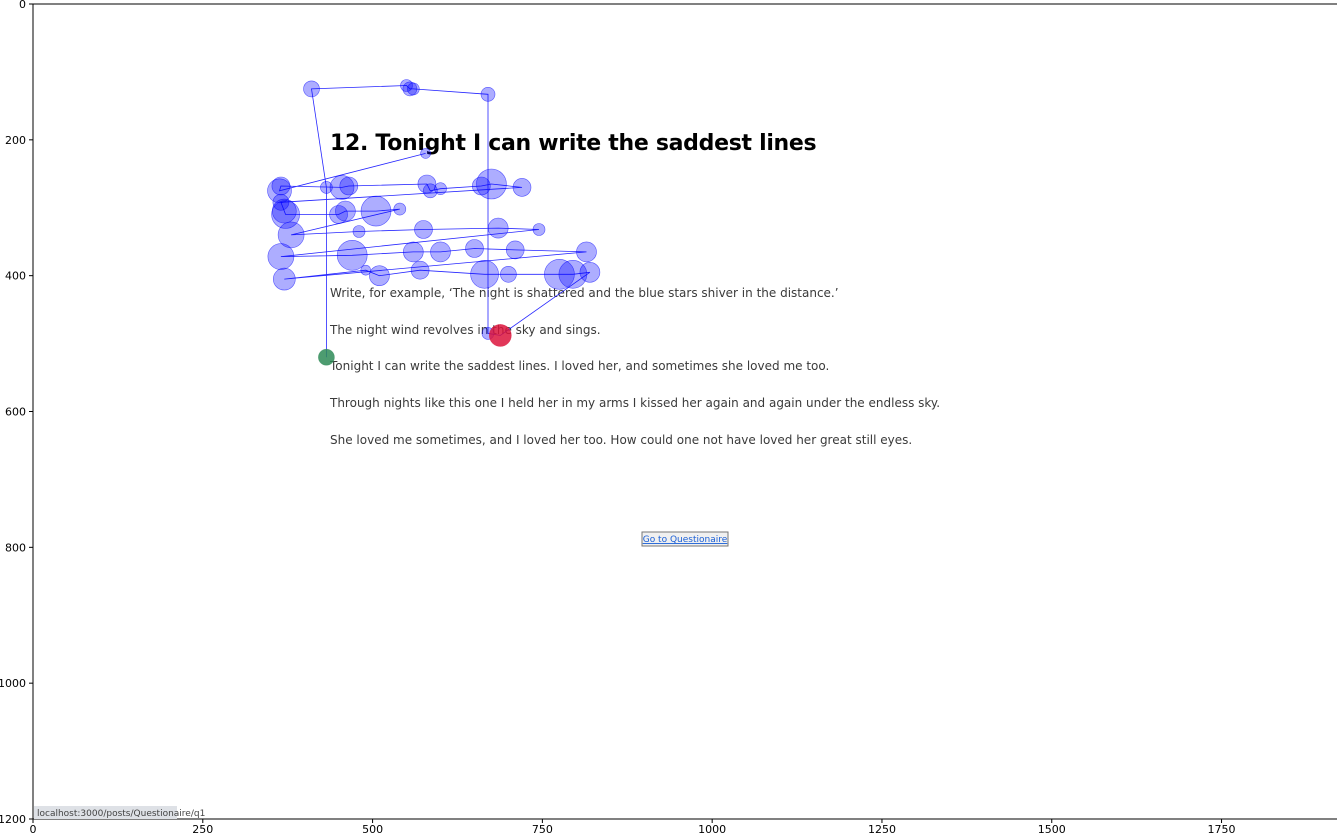 This screenshot has width=1337, height=836. Describe the element at coordinates (15, 547) in the screenshot. I see `y-tick-label: 800` at that location.